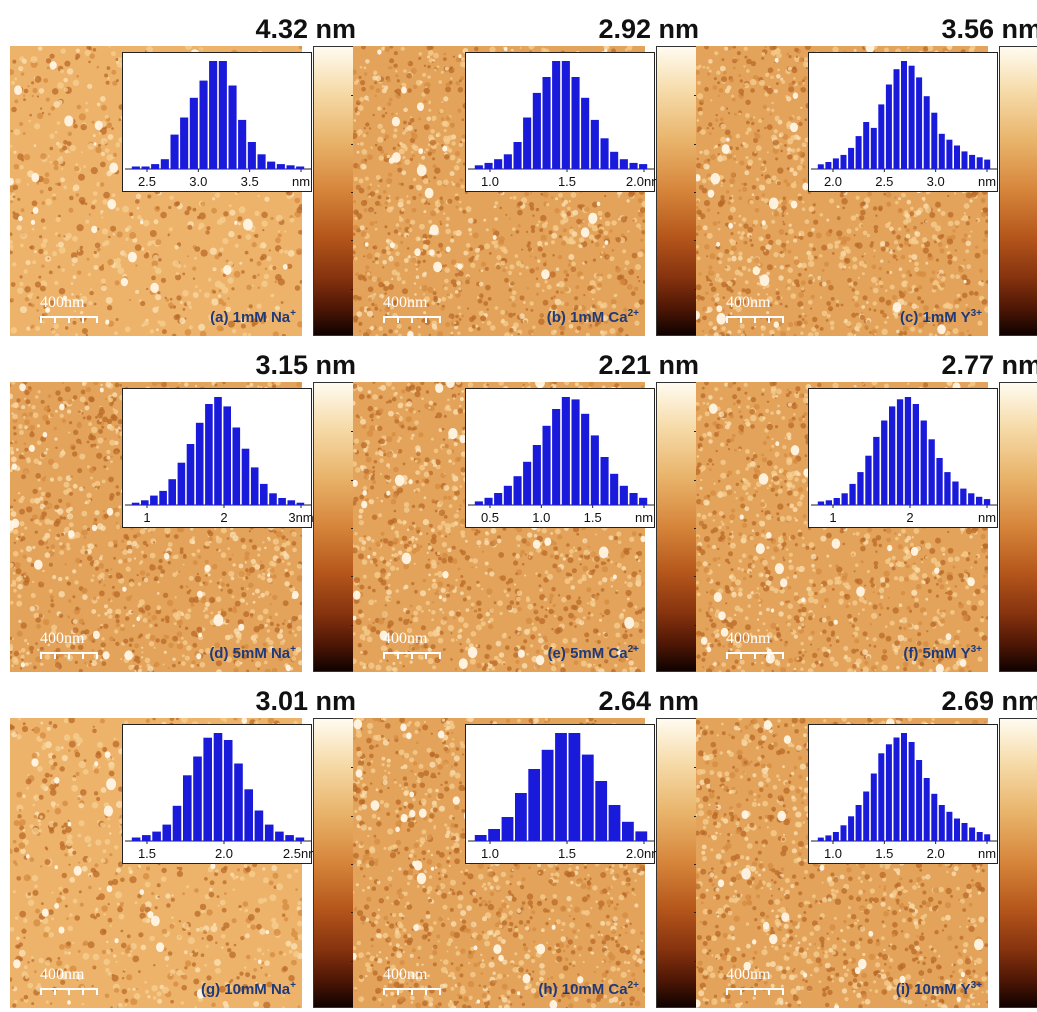 This screenshot has width=1037, height=1012. What do you see at coordinates (989, 29) in the screenshot?
I see `z-range-label: 3.56 nm` at bounding box center [989, 29].